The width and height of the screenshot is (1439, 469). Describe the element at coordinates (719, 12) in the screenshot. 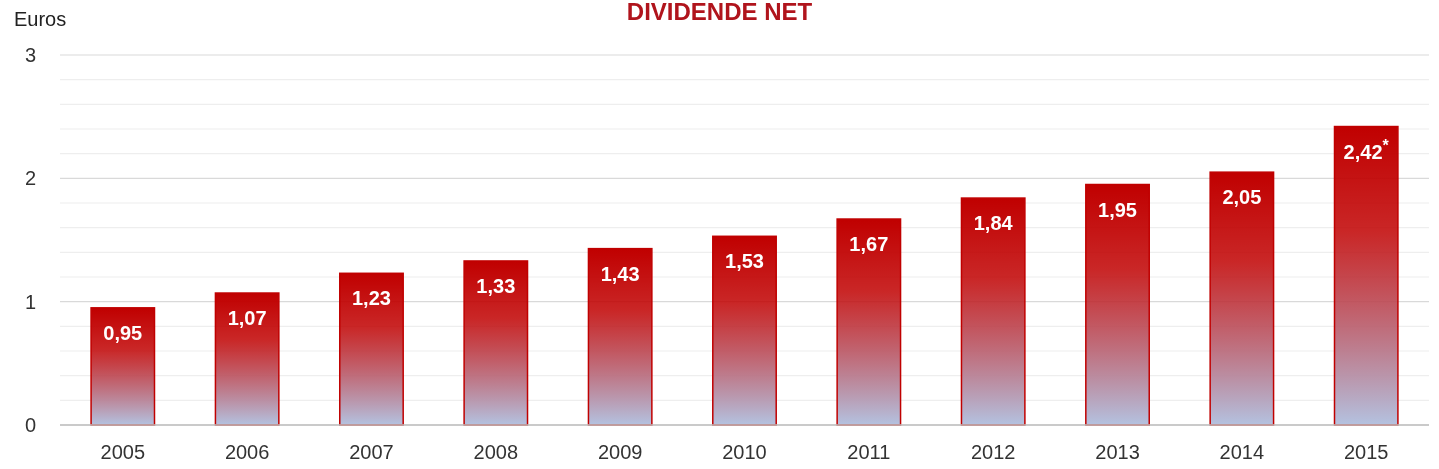

I see `chart-title: DIVIDENDE NET` at that location.